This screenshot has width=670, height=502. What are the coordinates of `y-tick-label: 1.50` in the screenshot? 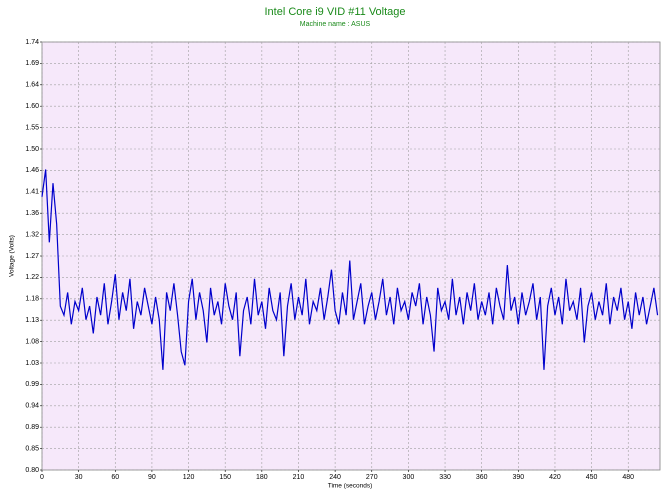 It's located at (32, 149).